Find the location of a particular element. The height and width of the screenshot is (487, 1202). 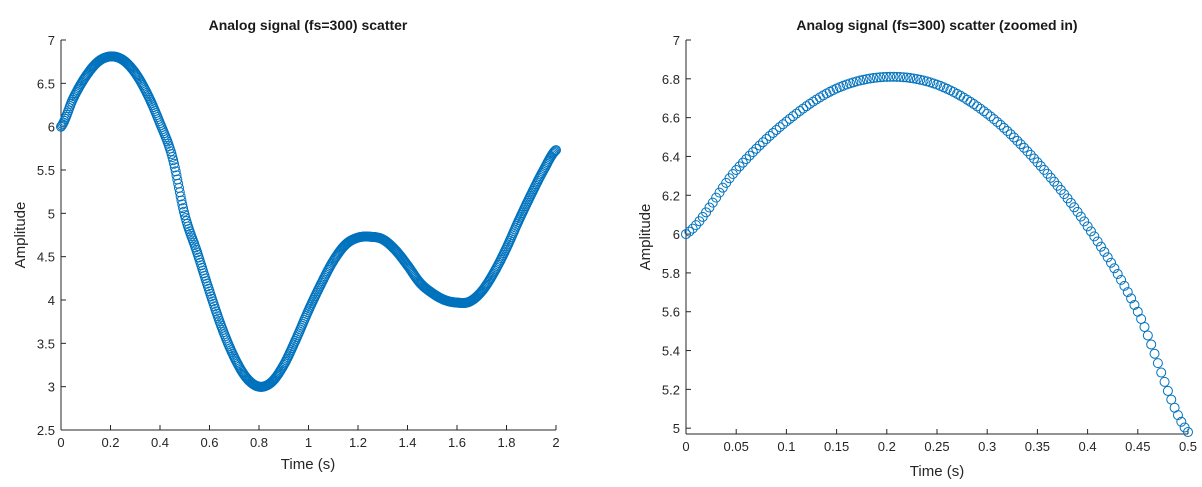

x-tick-label: 1.4 is located at coordinates (407, 442).